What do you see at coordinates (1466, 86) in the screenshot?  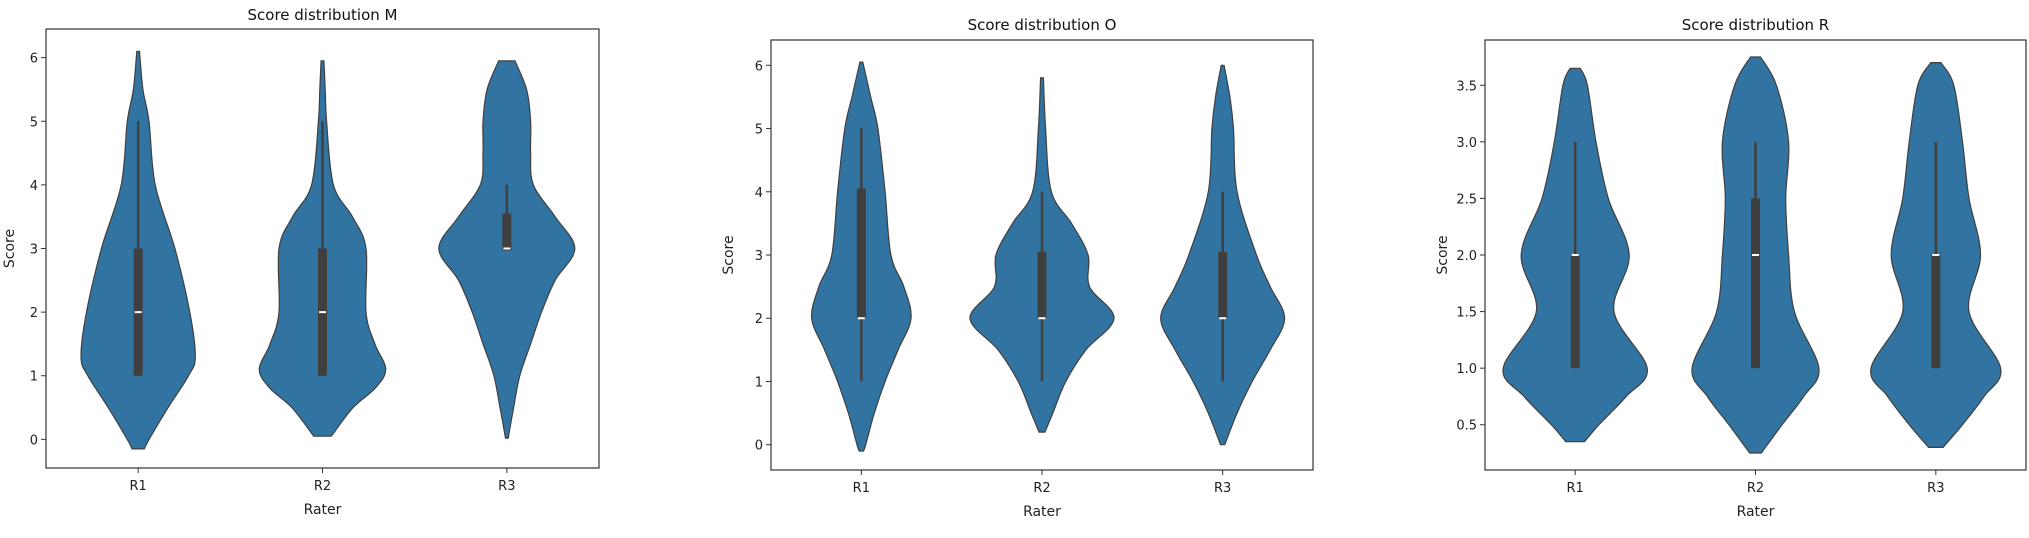 I see `y-tick-label: 3.5` at bounding box center [1466, 86].